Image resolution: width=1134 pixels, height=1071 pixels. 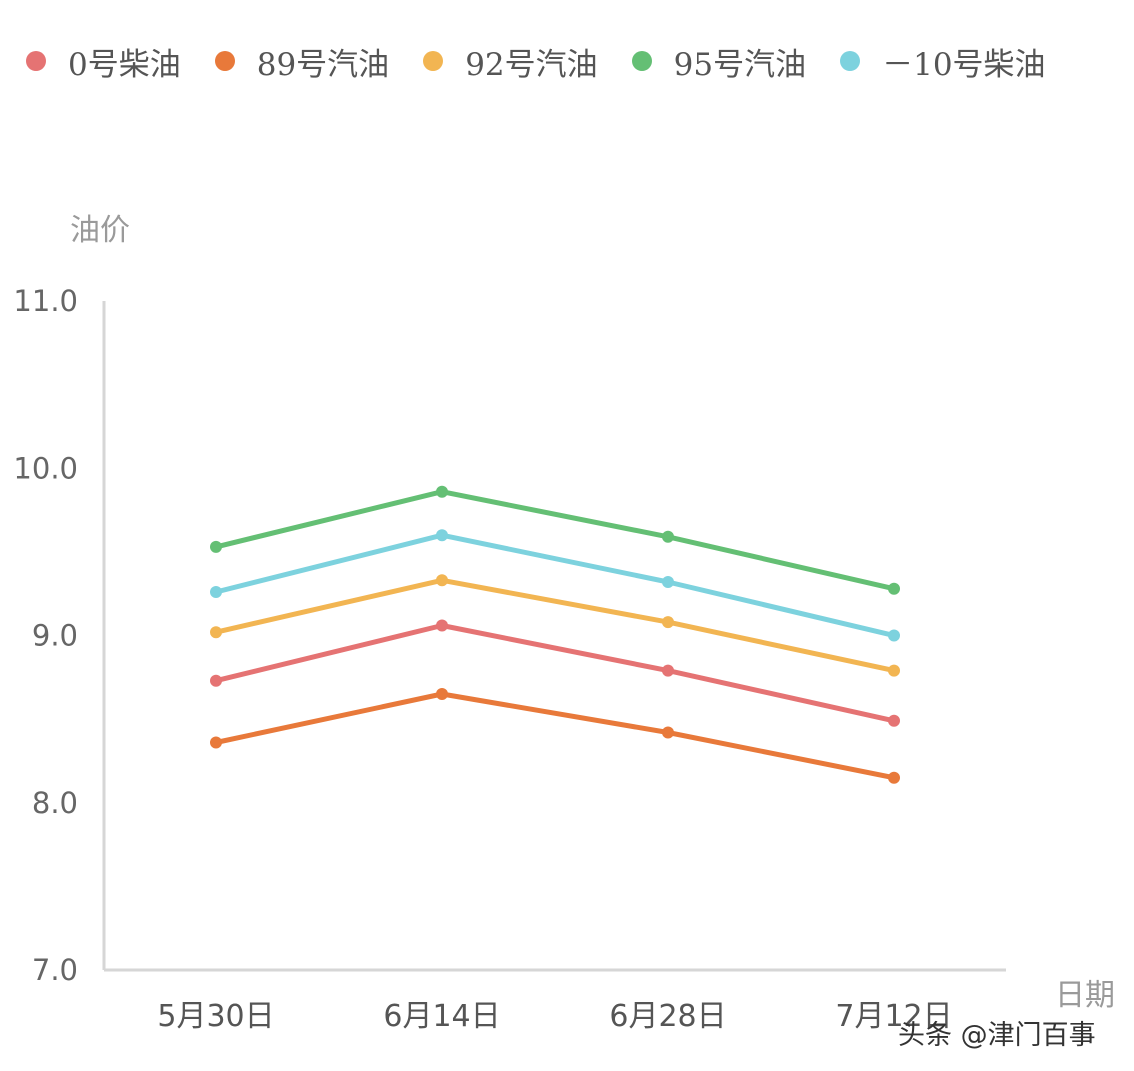 What do you see at coordinates (964, 64) in the screenshot?
I see `legend-label-diesel-minus-10: －10号柴油` at bounding box center [964, 64].